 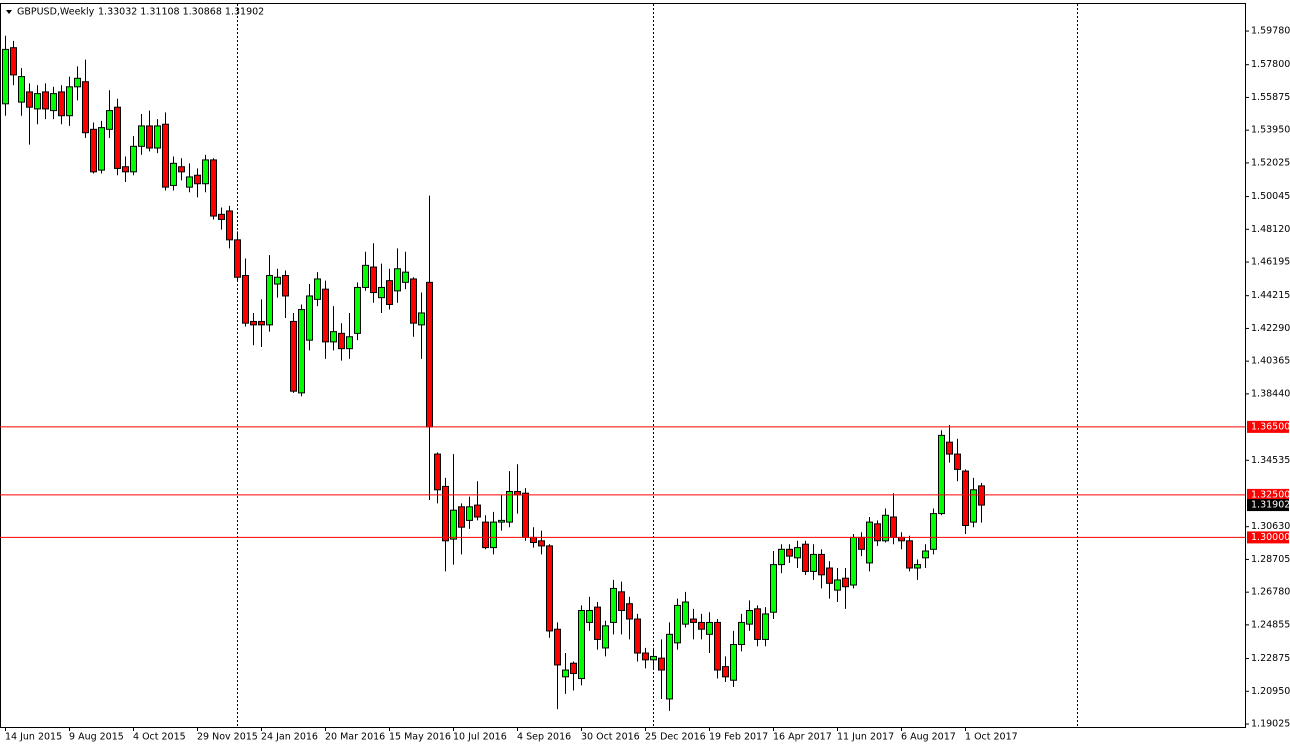 What do you see at coordinates (1270, 229) in the screenshot?
I see `y-tick-label: 1.48120` at bounding box center [1270, 229].